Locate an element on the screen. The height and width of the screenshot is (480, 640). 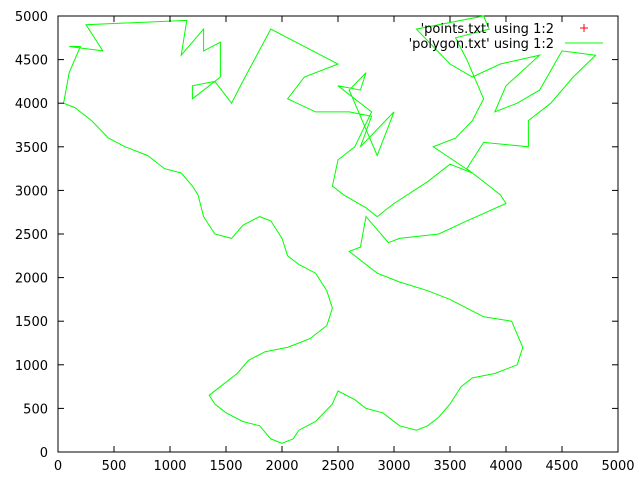
y-tick-label: 1000 is located at coordinates (31, 366).